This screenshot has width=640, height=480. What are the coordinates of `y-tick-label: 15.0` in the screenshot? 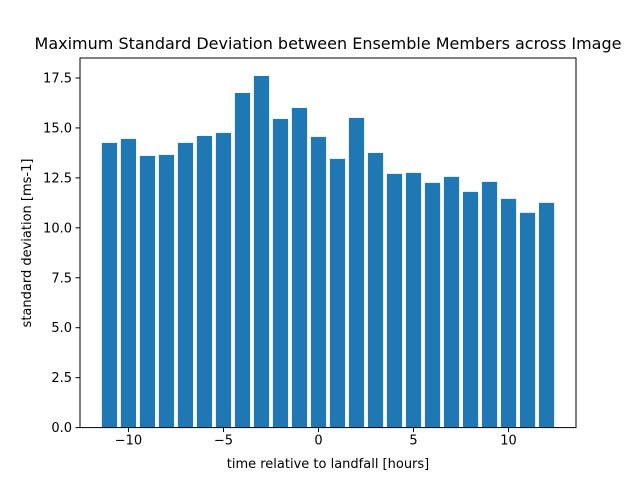 It's located at (57, 128).